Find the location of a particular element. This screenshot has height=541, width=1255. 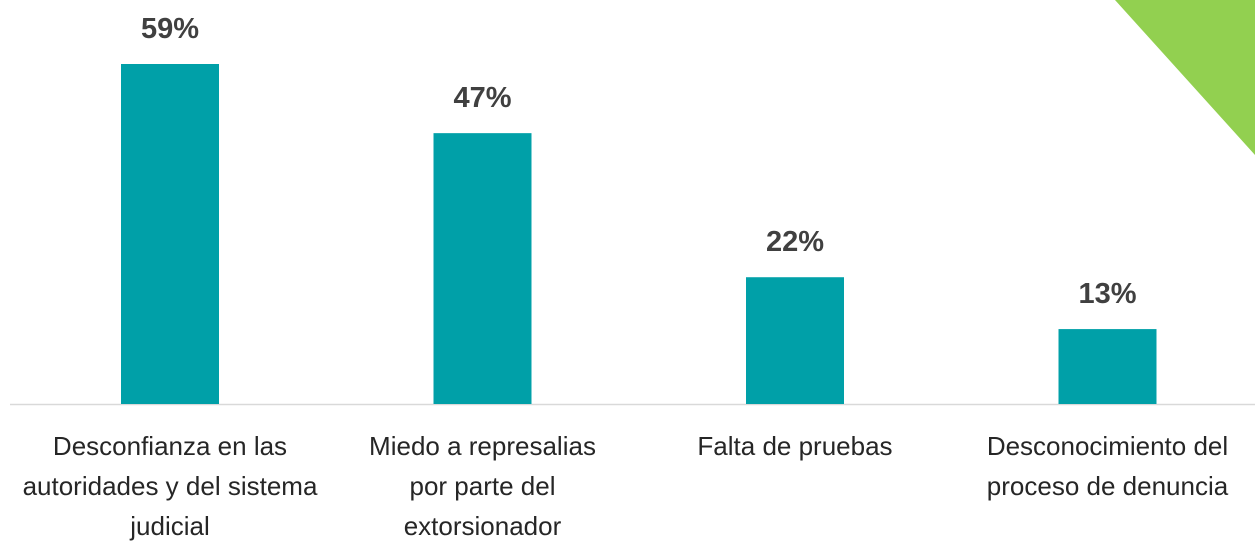

value-label: 59% is located at coordinates (170, 29).